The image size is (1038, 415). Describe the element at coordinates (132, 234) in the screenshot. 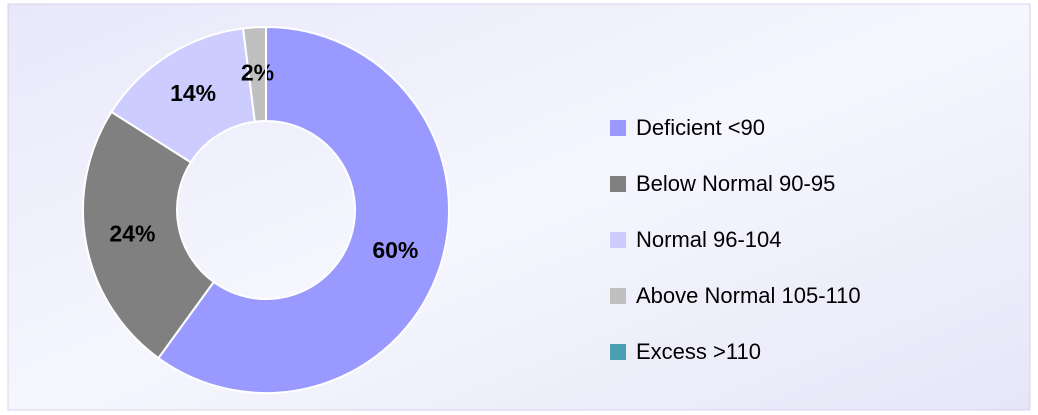

I see `data-label: 24%` at that location.